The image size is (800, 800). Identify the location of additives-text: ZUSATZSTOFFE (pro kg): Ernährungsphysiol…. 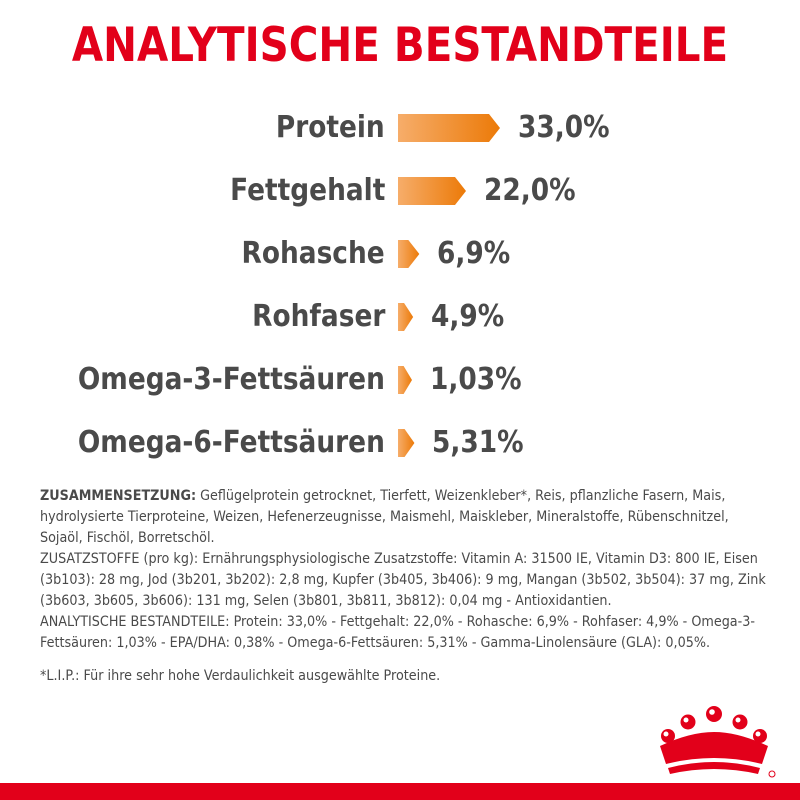
(403, 580).